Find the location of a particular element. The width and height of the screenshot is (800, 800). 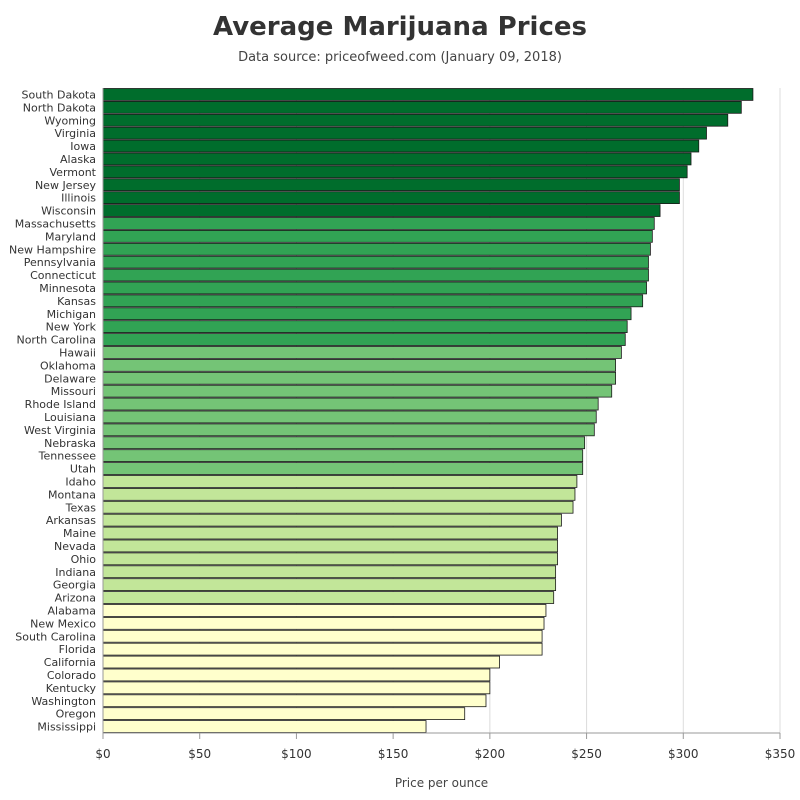

category-label: Maryland is located at coordinates (70, 236).